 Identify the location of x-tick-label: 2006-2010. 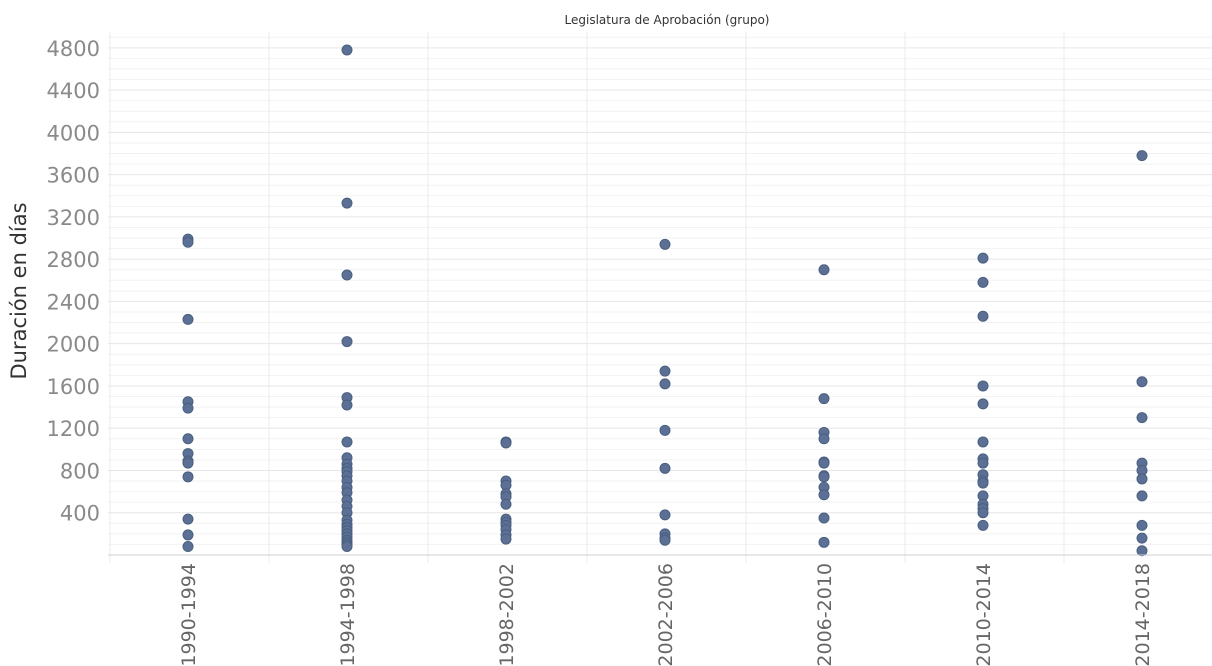
(825, 614).